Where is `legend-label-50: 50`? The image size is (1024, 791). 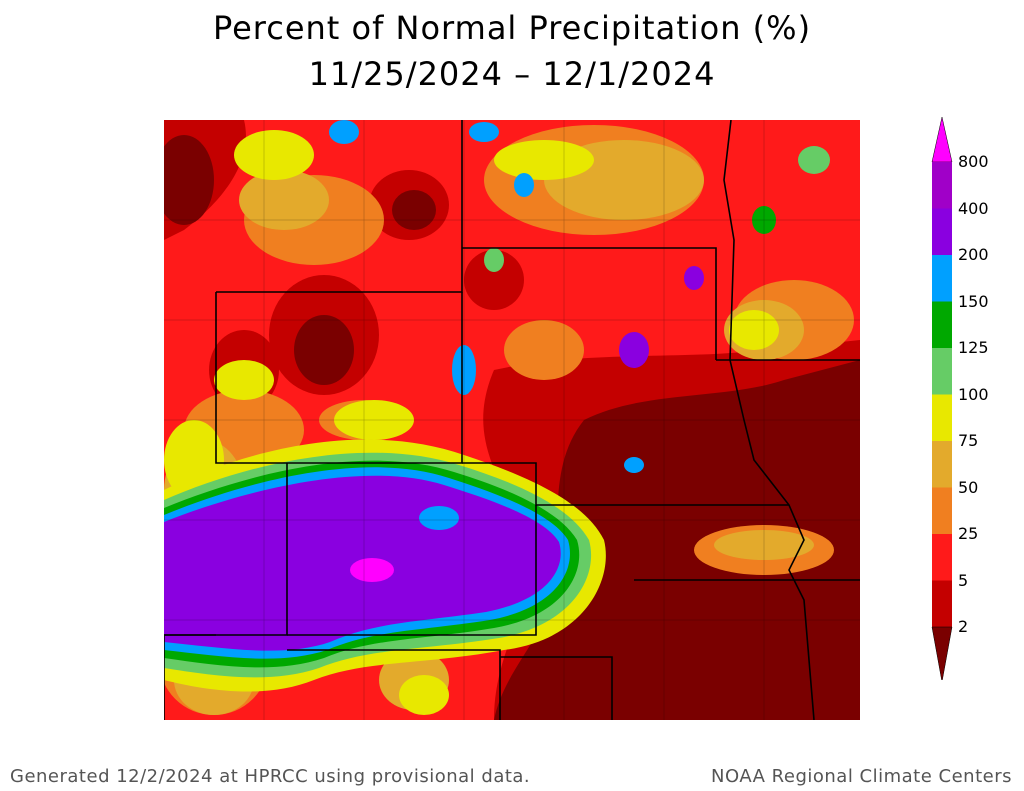 legend-label-50: 50 is located at coordinates (968, 487).